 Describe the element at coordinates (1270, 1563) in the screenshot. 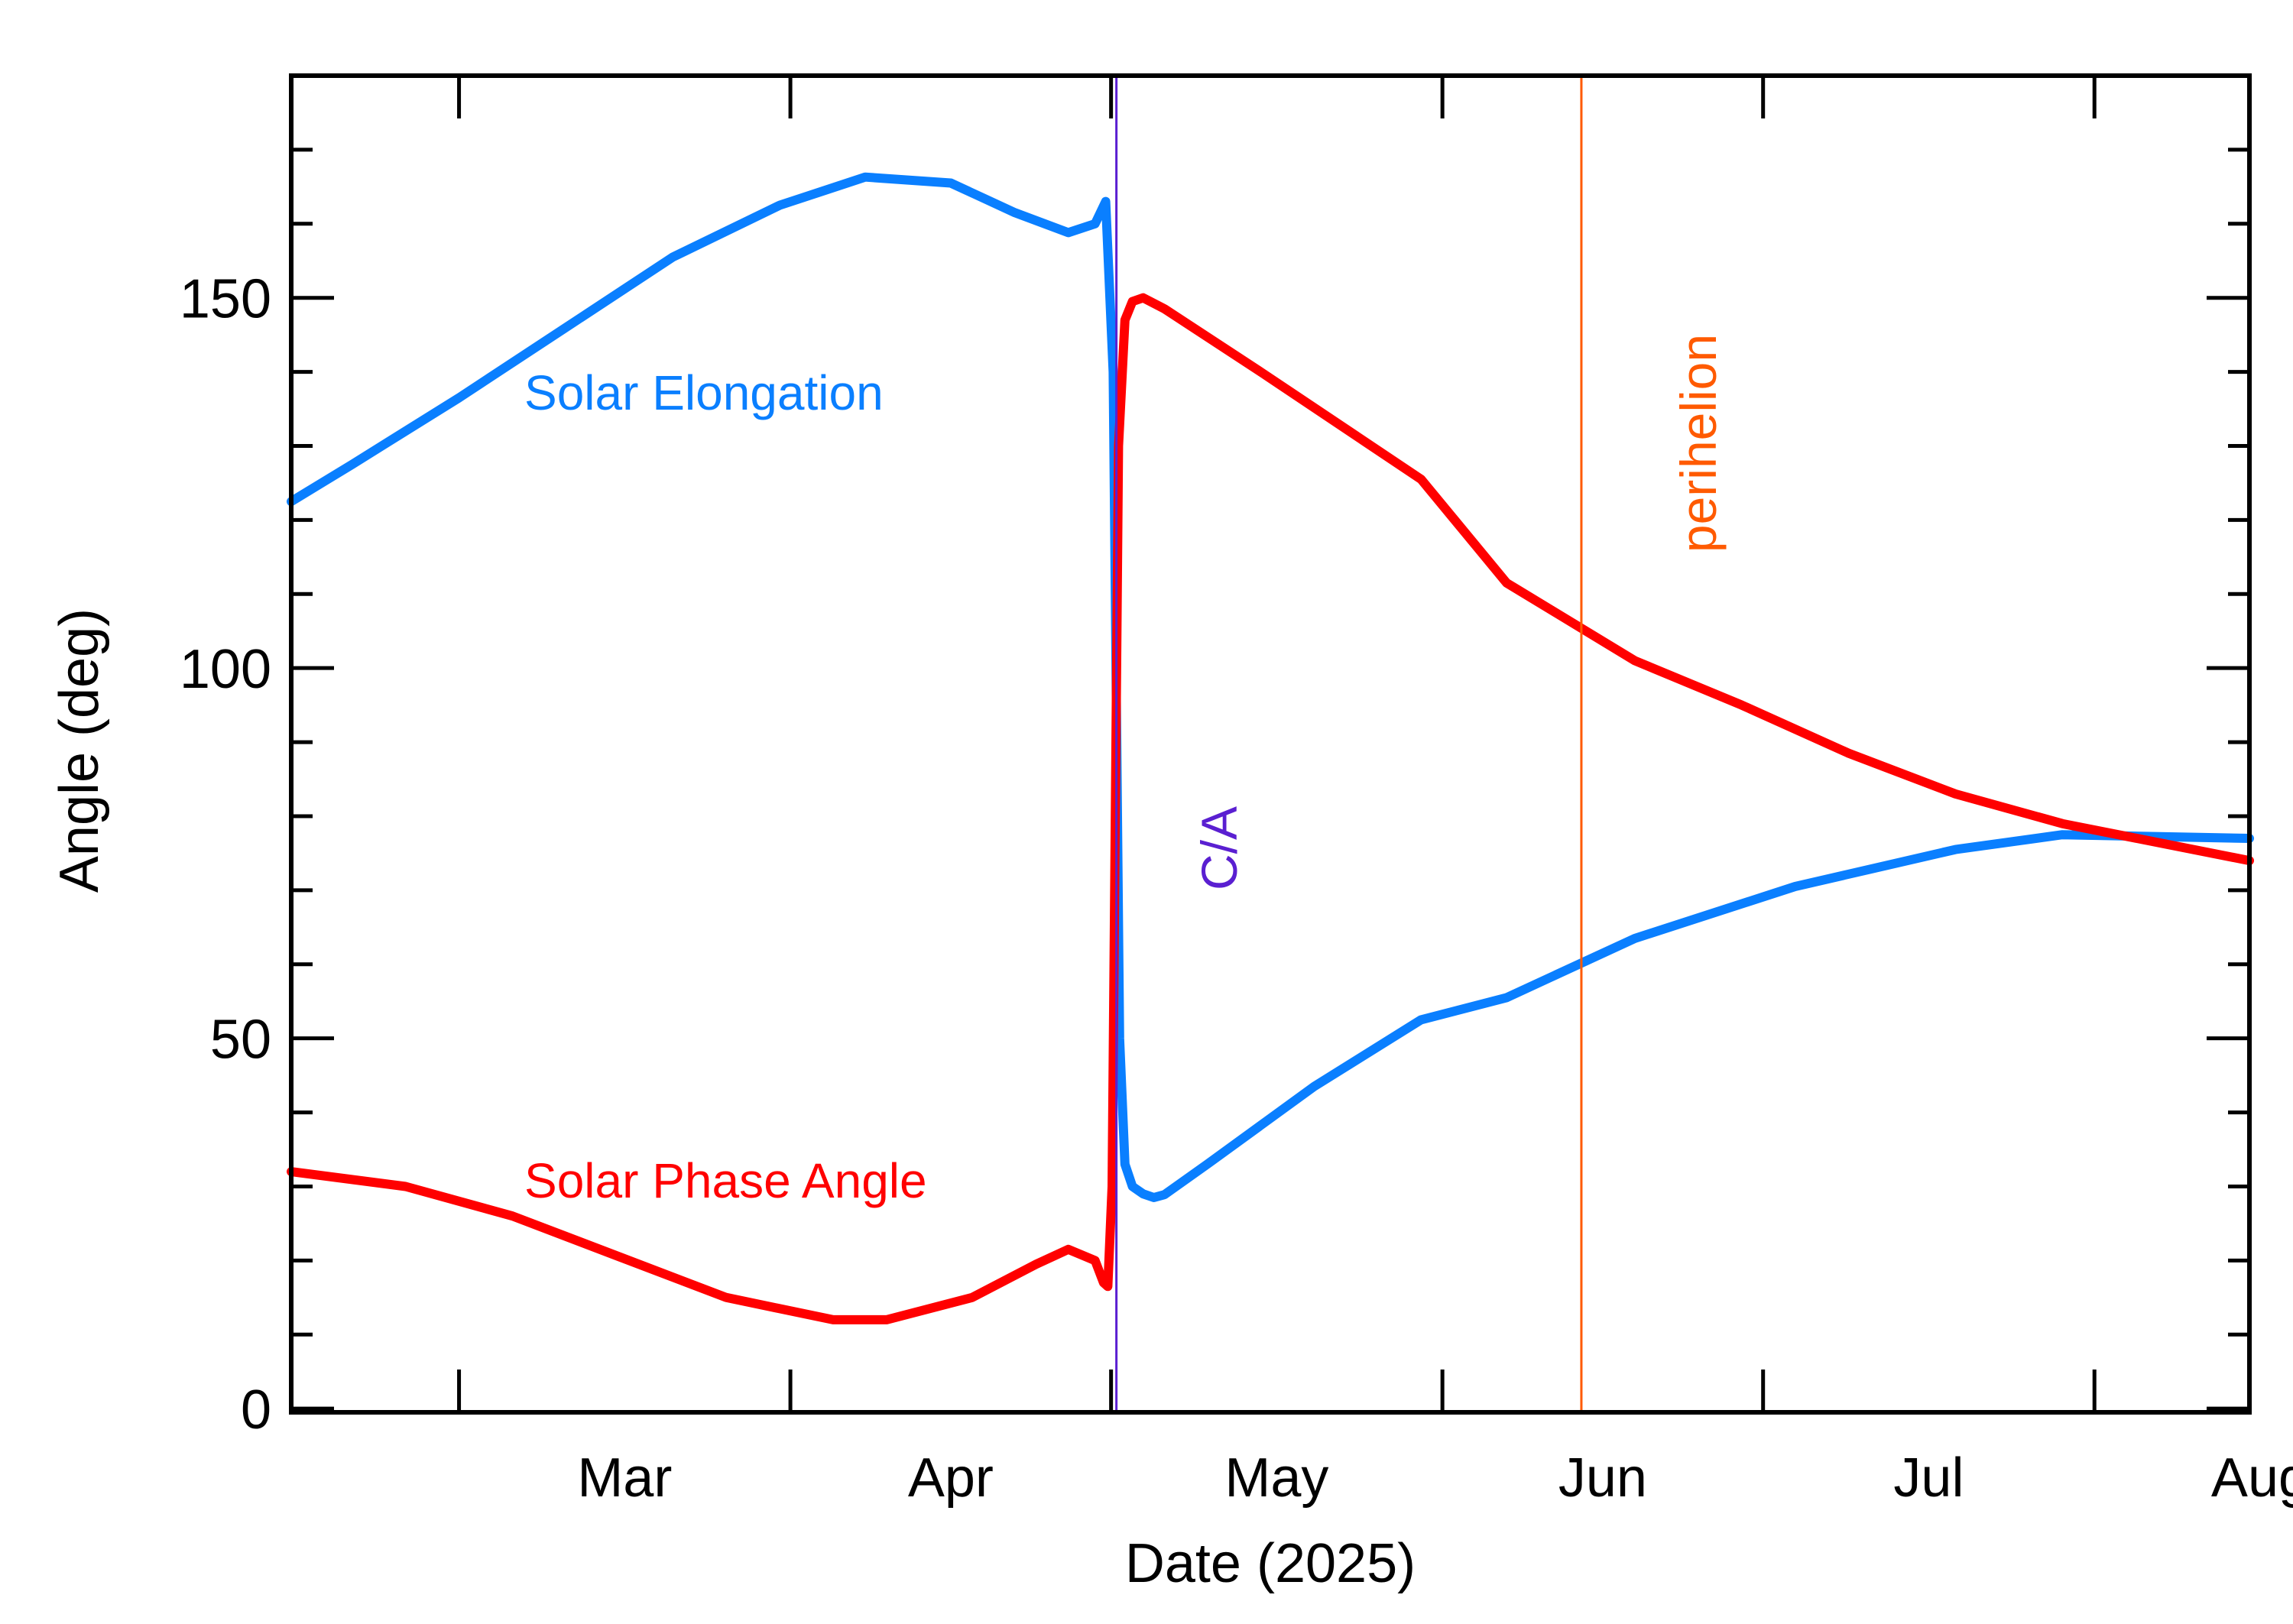

I see `x-axis-title: Date (2025)` at that location.